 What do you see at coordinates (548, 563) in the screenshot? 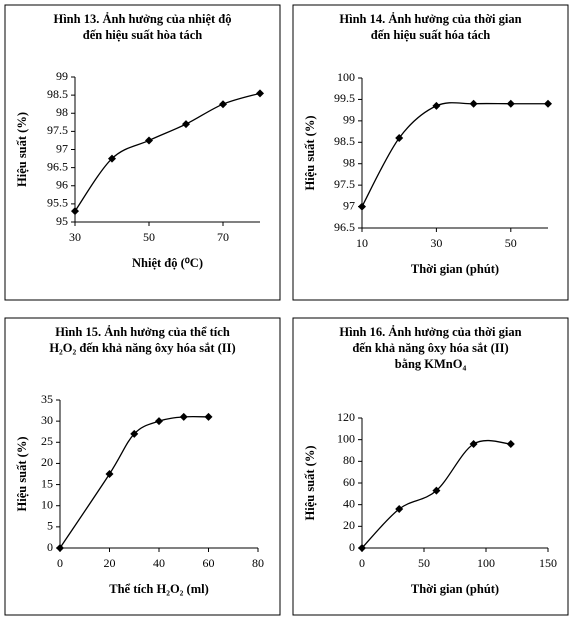
I see `x-tick-label: 150` at bounding box center [548, 563].